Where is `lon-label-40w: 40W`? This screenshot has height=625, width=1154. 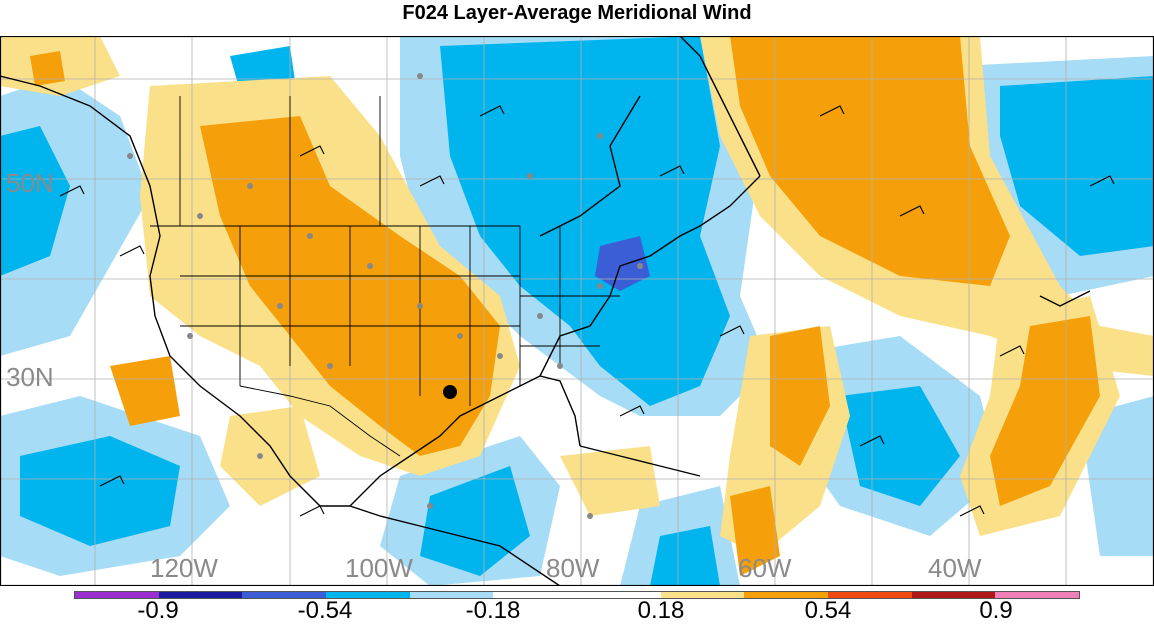
lon-label-40w: 40W is located at coordinates (955, 568).